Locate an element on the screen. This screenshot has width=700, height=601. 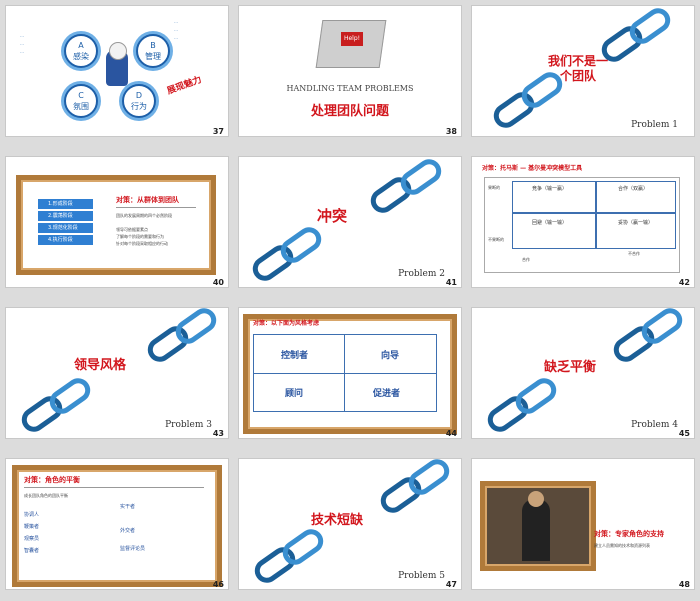
slide-39: 我们不是一个团队 Problem 1 39 is located at coordinates (583, 71).